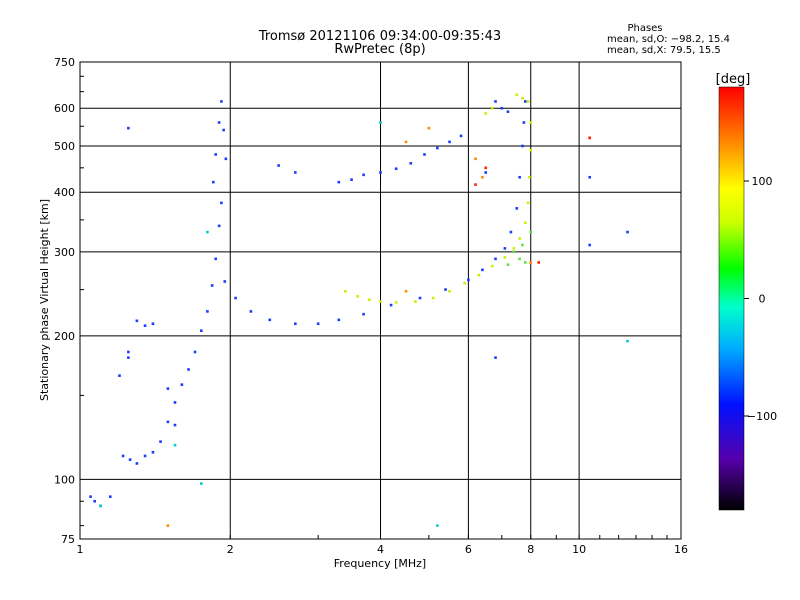 This screenshot has width=800, height=600. I want to click on phases-line-o: mean, sd,O: −98.2, 15.4, so click(668, 39).